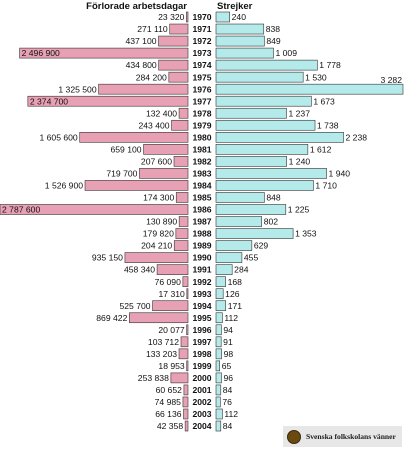 The width and height of the screenshot is (405, 450). I want to click on year-label-1985: 1985, so click(201, 198).